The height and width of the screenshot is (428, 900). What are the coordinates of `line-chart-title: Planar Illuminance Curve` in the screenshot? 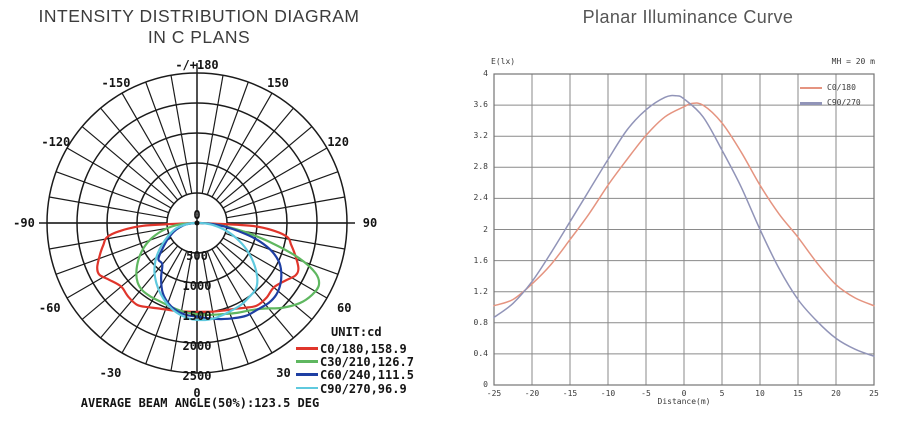 It's located at (688, 17).